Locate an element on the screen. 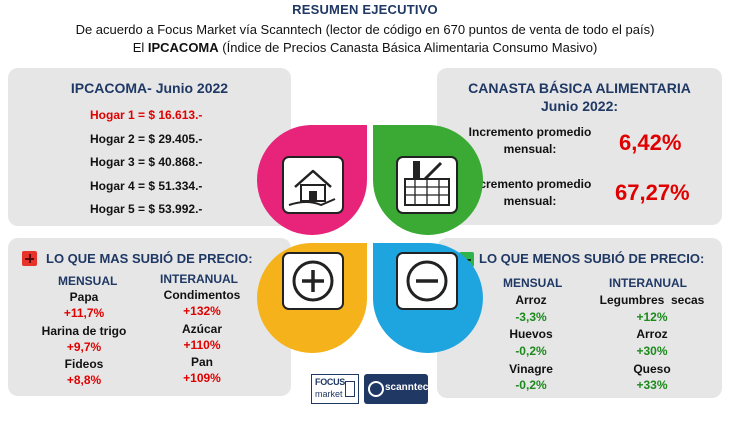 This screenshot has width=730, height=424. mas-subio-title: LO QUE MAS SUBIÓ DE PRECIO: is located at coordinates (149, 258).